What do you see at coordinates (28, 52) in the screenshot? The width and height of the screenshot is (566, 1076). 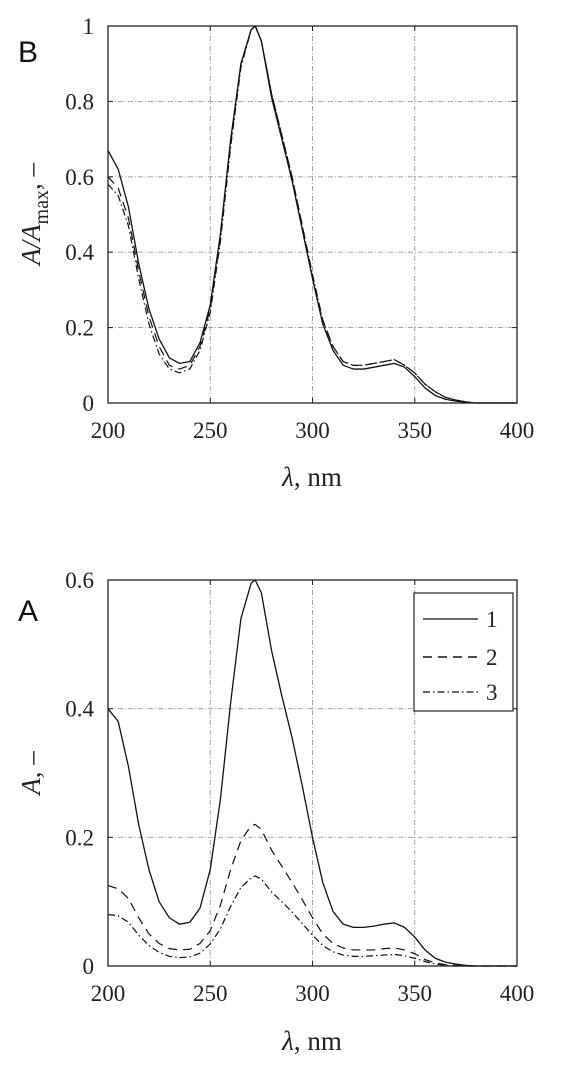 I see `panel-b-letter: B` at bounding box center [28, 52].